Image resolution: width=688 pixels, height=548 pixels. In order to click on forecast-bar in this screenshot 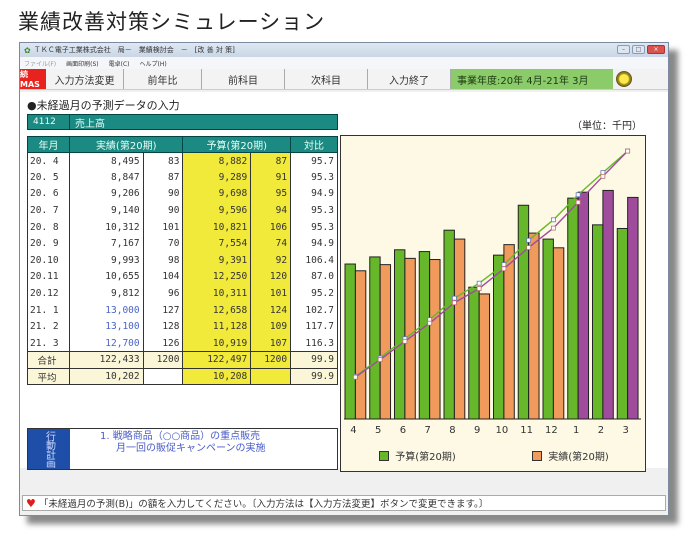, I will do `click(583, 305)`.